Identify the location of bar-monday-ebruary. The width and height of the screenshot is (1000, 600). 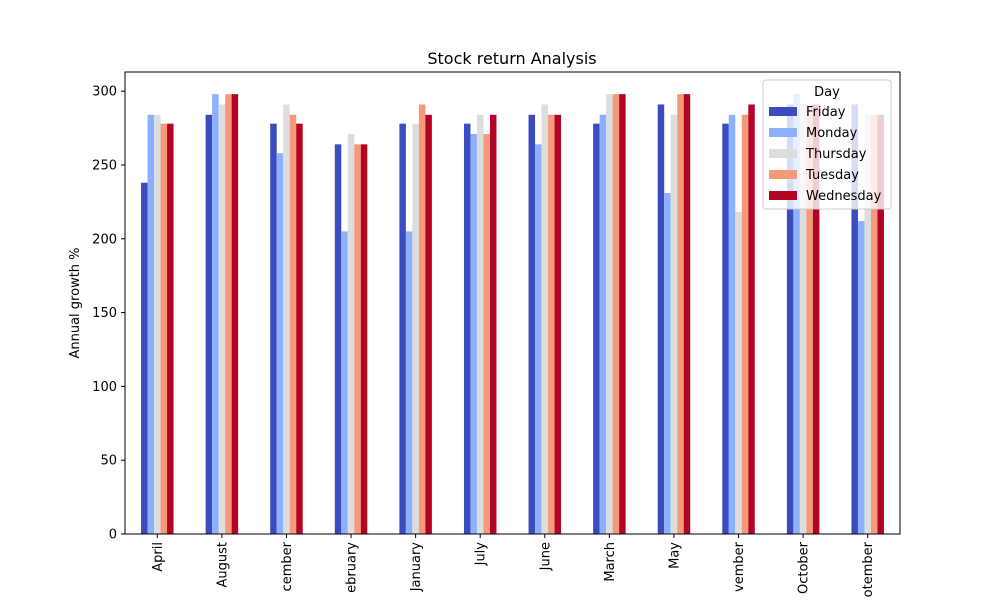
(344, 382).